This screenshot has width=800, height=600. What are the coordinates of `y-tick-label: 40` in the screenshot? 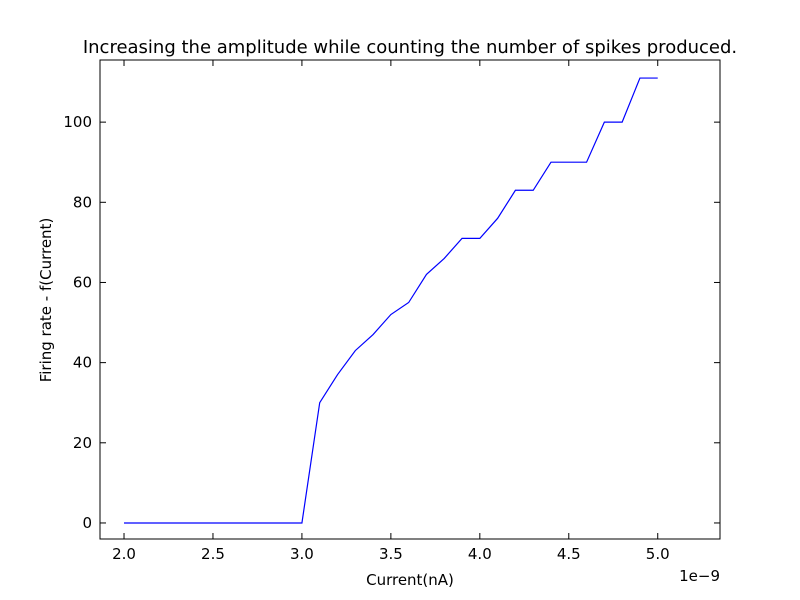 It's located at (82, 363).